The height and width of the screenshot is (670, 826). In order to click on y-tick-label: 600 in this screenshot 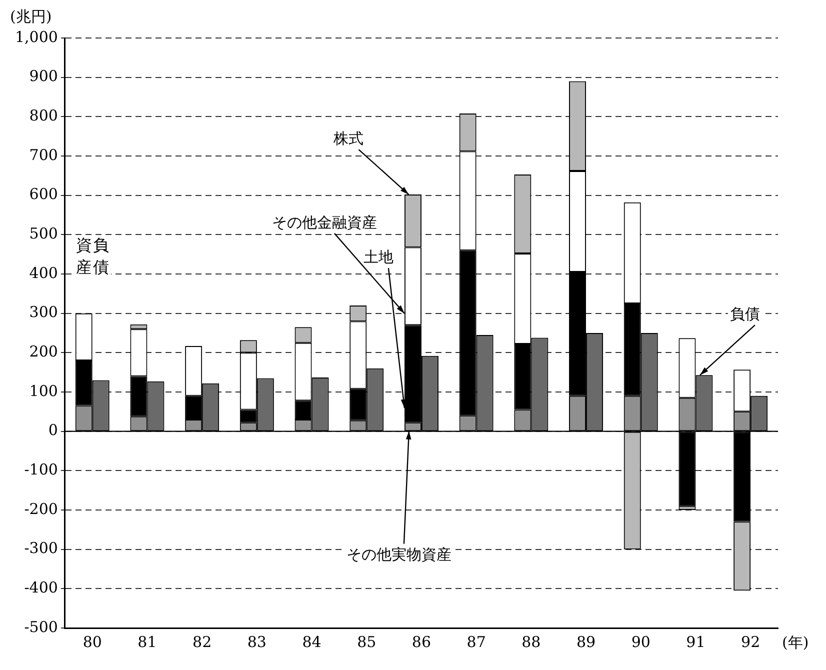, I will do `click(43, 194)`.